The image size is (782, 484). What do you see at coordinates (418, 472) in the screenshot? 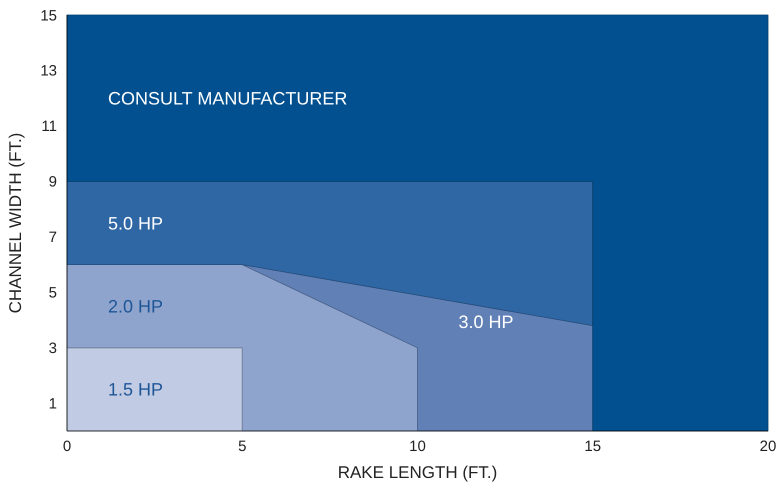
I see `x-axis-title: RAKE LENGTH (FT.)` at bounding box center [418, 472].